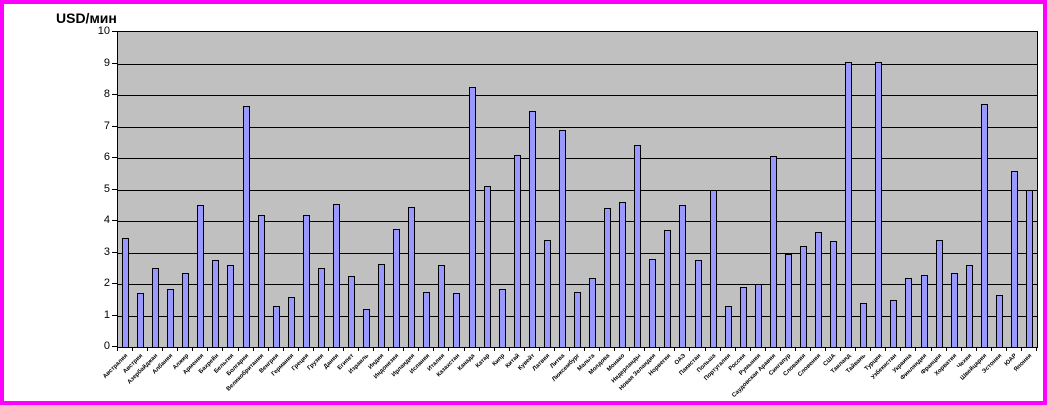 Image resolution: width=1047 pixels, height=405 pixels. I want to click on bar-Турция, so click(879, 204).